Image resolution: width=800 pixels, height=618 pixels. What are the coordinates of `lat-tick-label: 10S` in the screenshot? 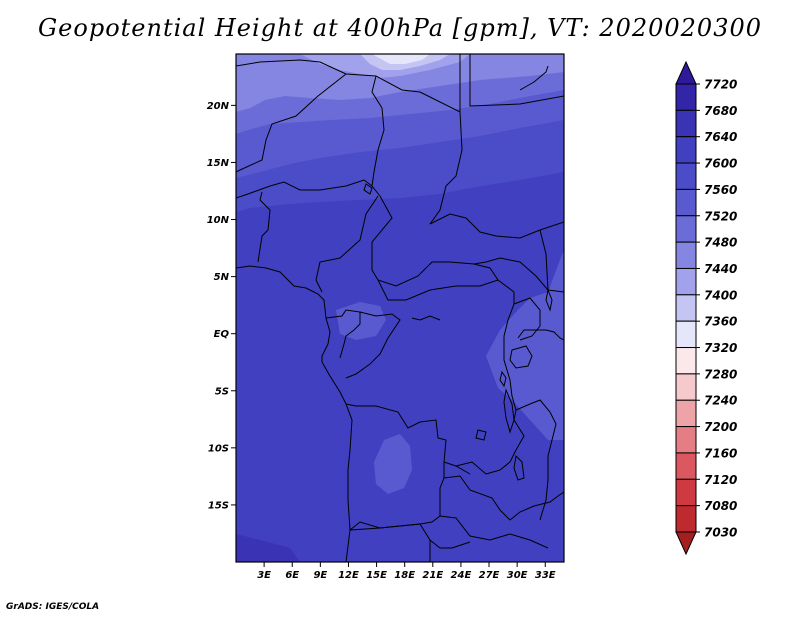 It's located at (218, 448).